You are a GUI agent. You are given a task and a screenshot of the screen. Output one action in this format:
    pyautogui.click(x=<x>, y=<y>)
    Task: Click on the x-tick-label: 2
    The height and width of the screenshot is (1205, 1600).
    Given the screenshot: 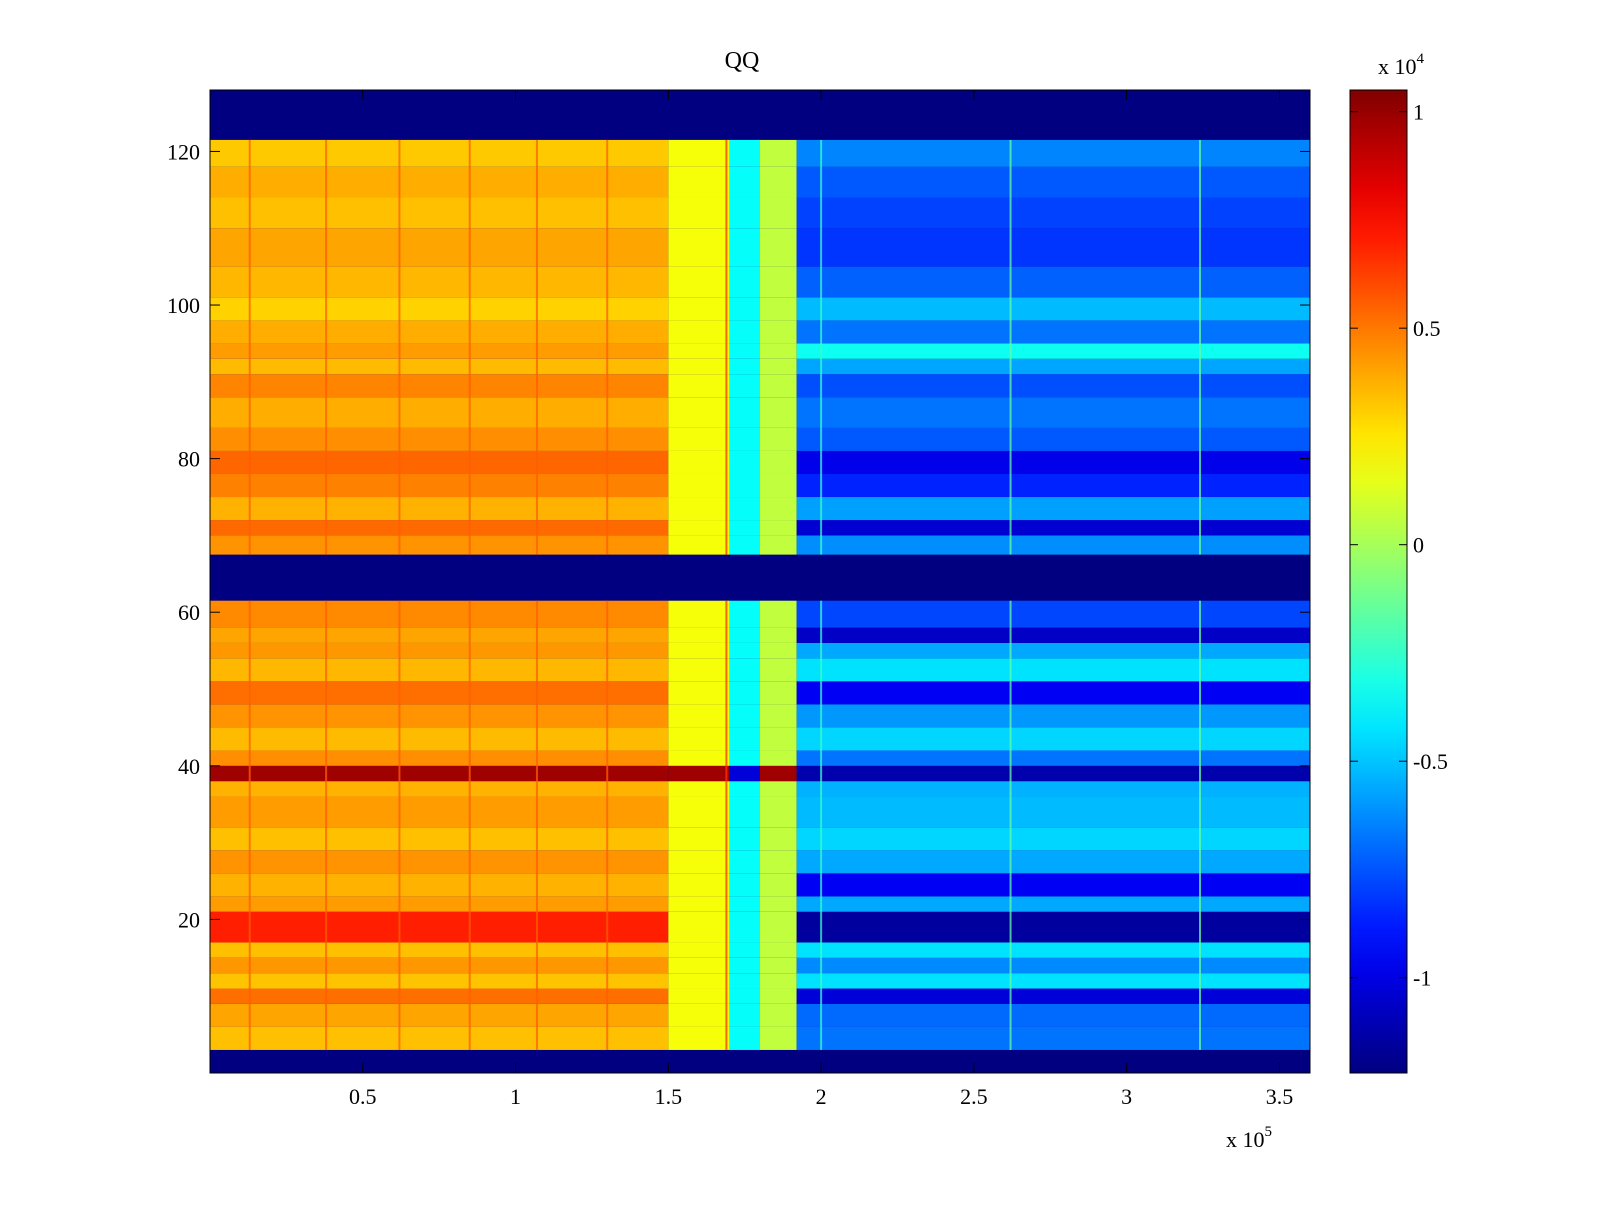 What is the action you would take?
    pyautogui.click(x=821, y=1096)
    